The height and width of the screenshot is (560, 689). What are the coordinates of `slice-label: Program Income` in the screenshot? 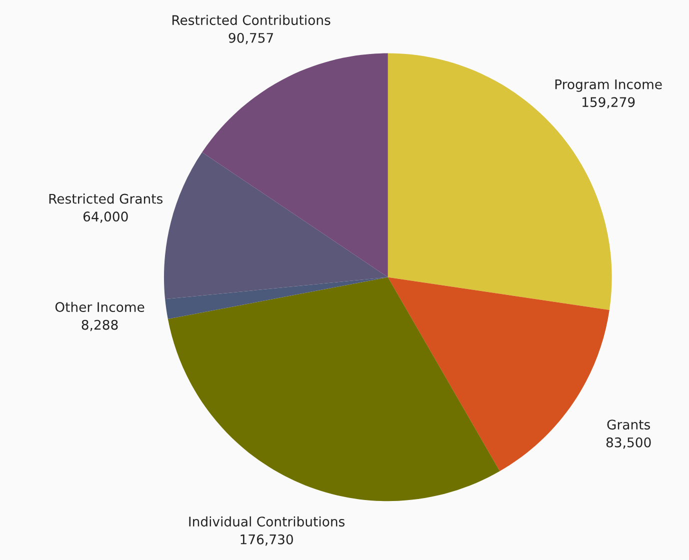 It's located at (608, 85).